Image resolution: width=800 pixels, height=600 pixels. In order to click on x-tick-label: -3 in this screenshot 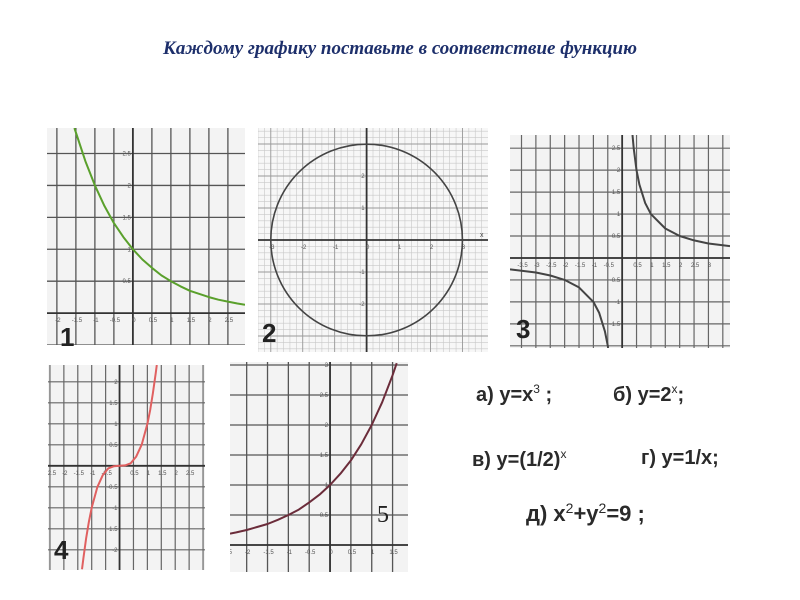, I will do `click(537, 266)`.